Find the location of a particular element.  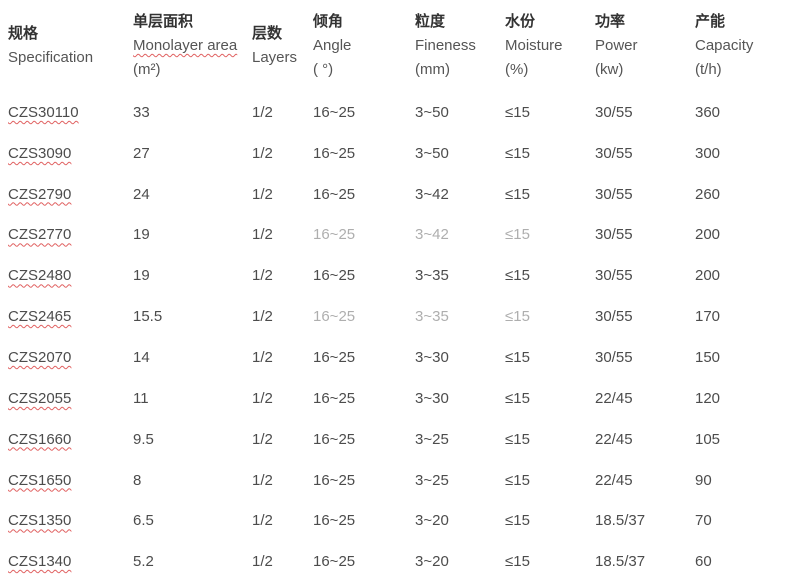

column-header-fineness-chinese-label: 粒度 is located at coordinates (430, 21).